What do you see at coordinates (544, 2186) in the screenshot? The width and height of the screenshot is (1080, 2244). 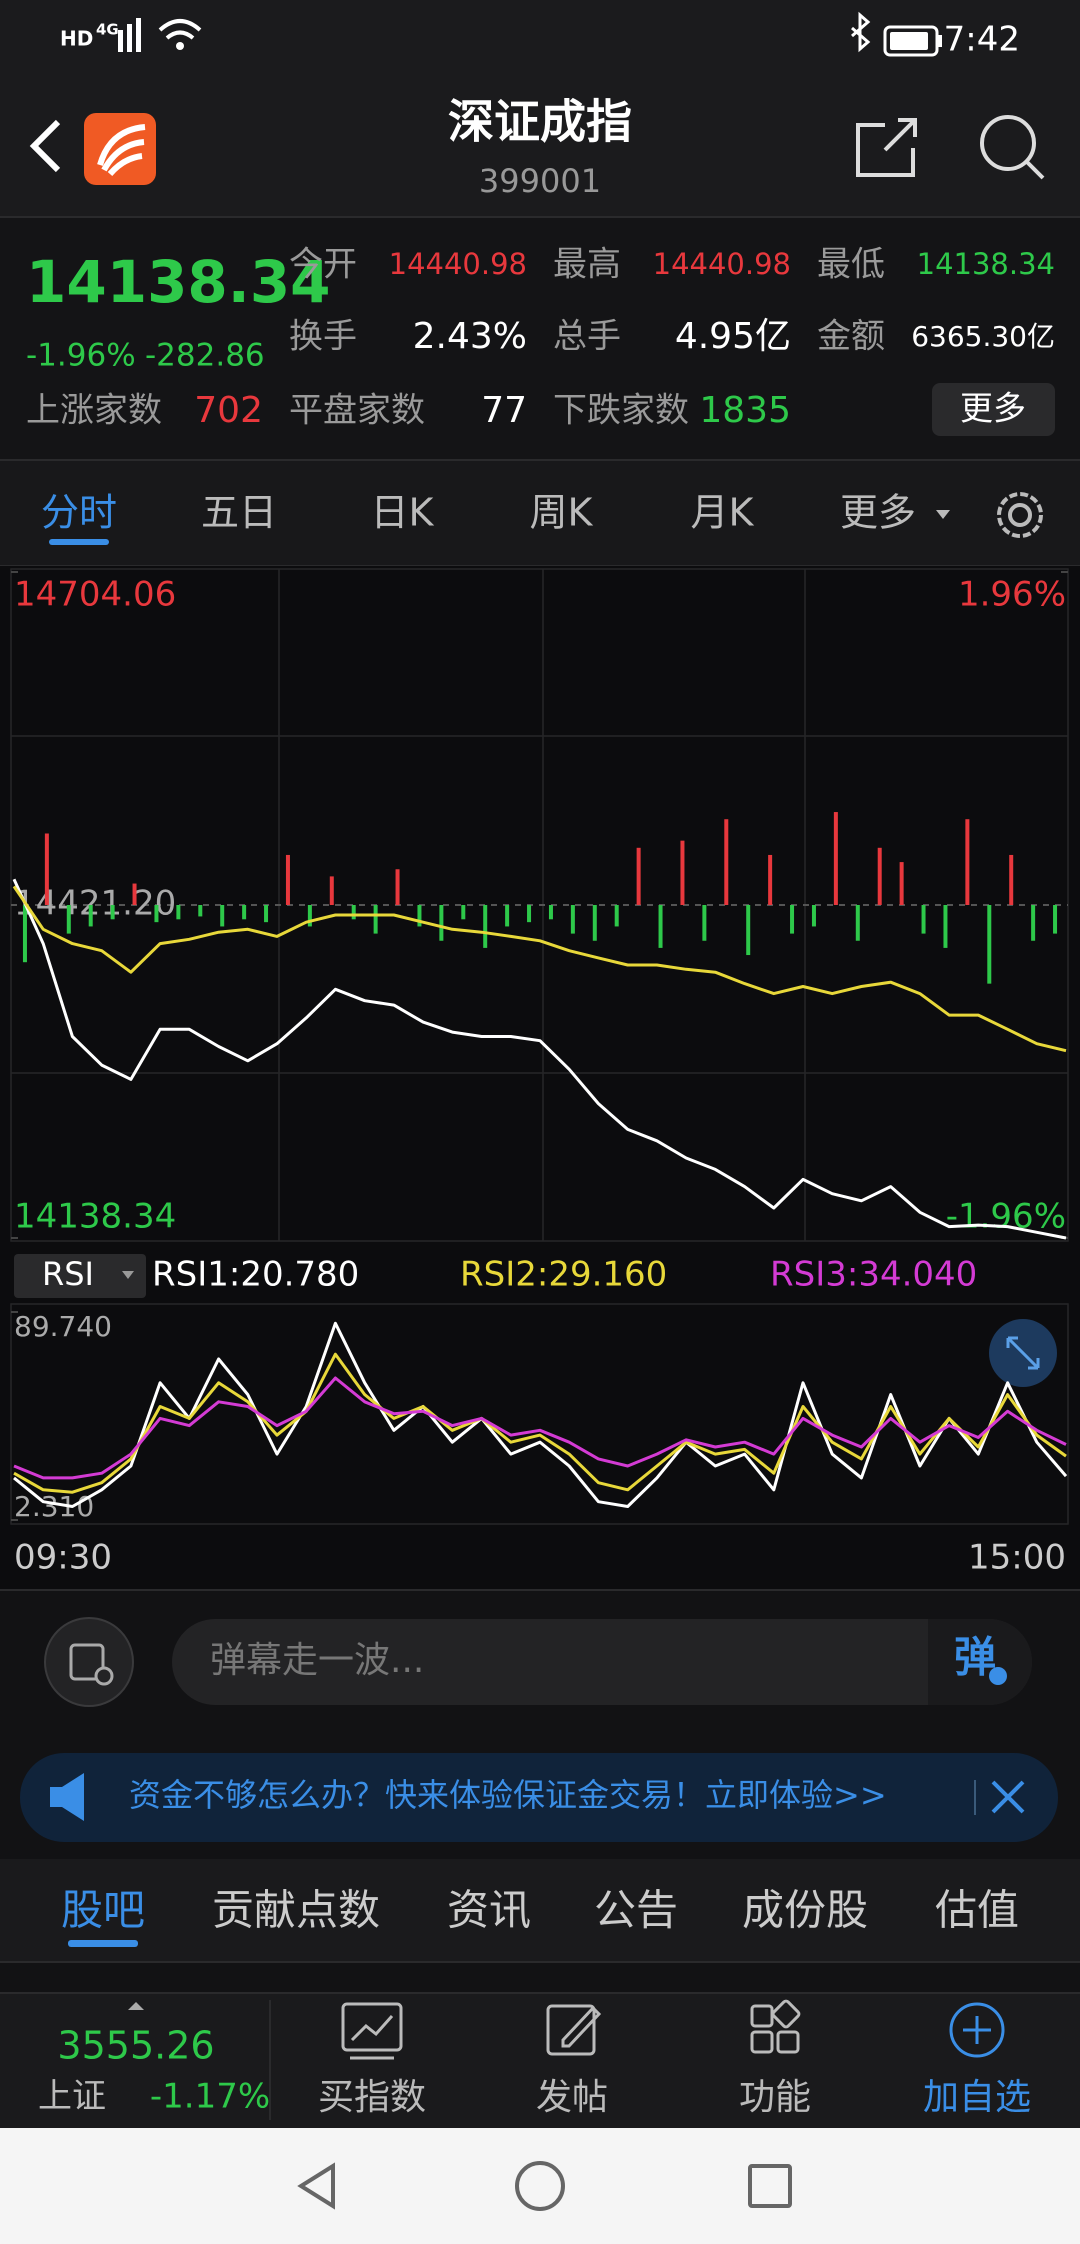 I see `system-nav` at bounding box center [544, 2186].